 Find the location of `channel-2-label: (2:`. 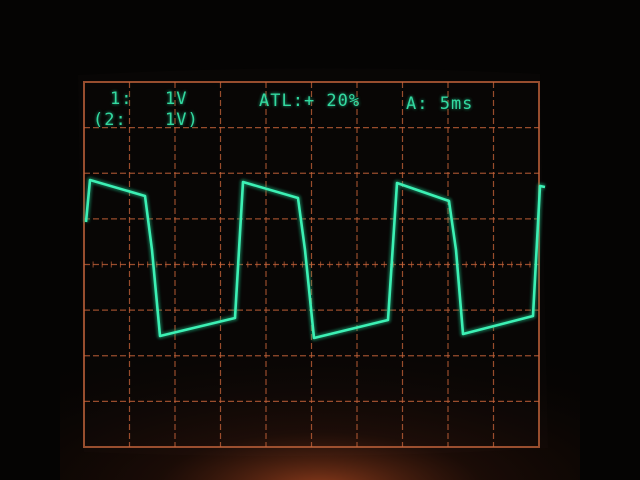

channel-2-label: (2: is located at coordinates (110, 120).